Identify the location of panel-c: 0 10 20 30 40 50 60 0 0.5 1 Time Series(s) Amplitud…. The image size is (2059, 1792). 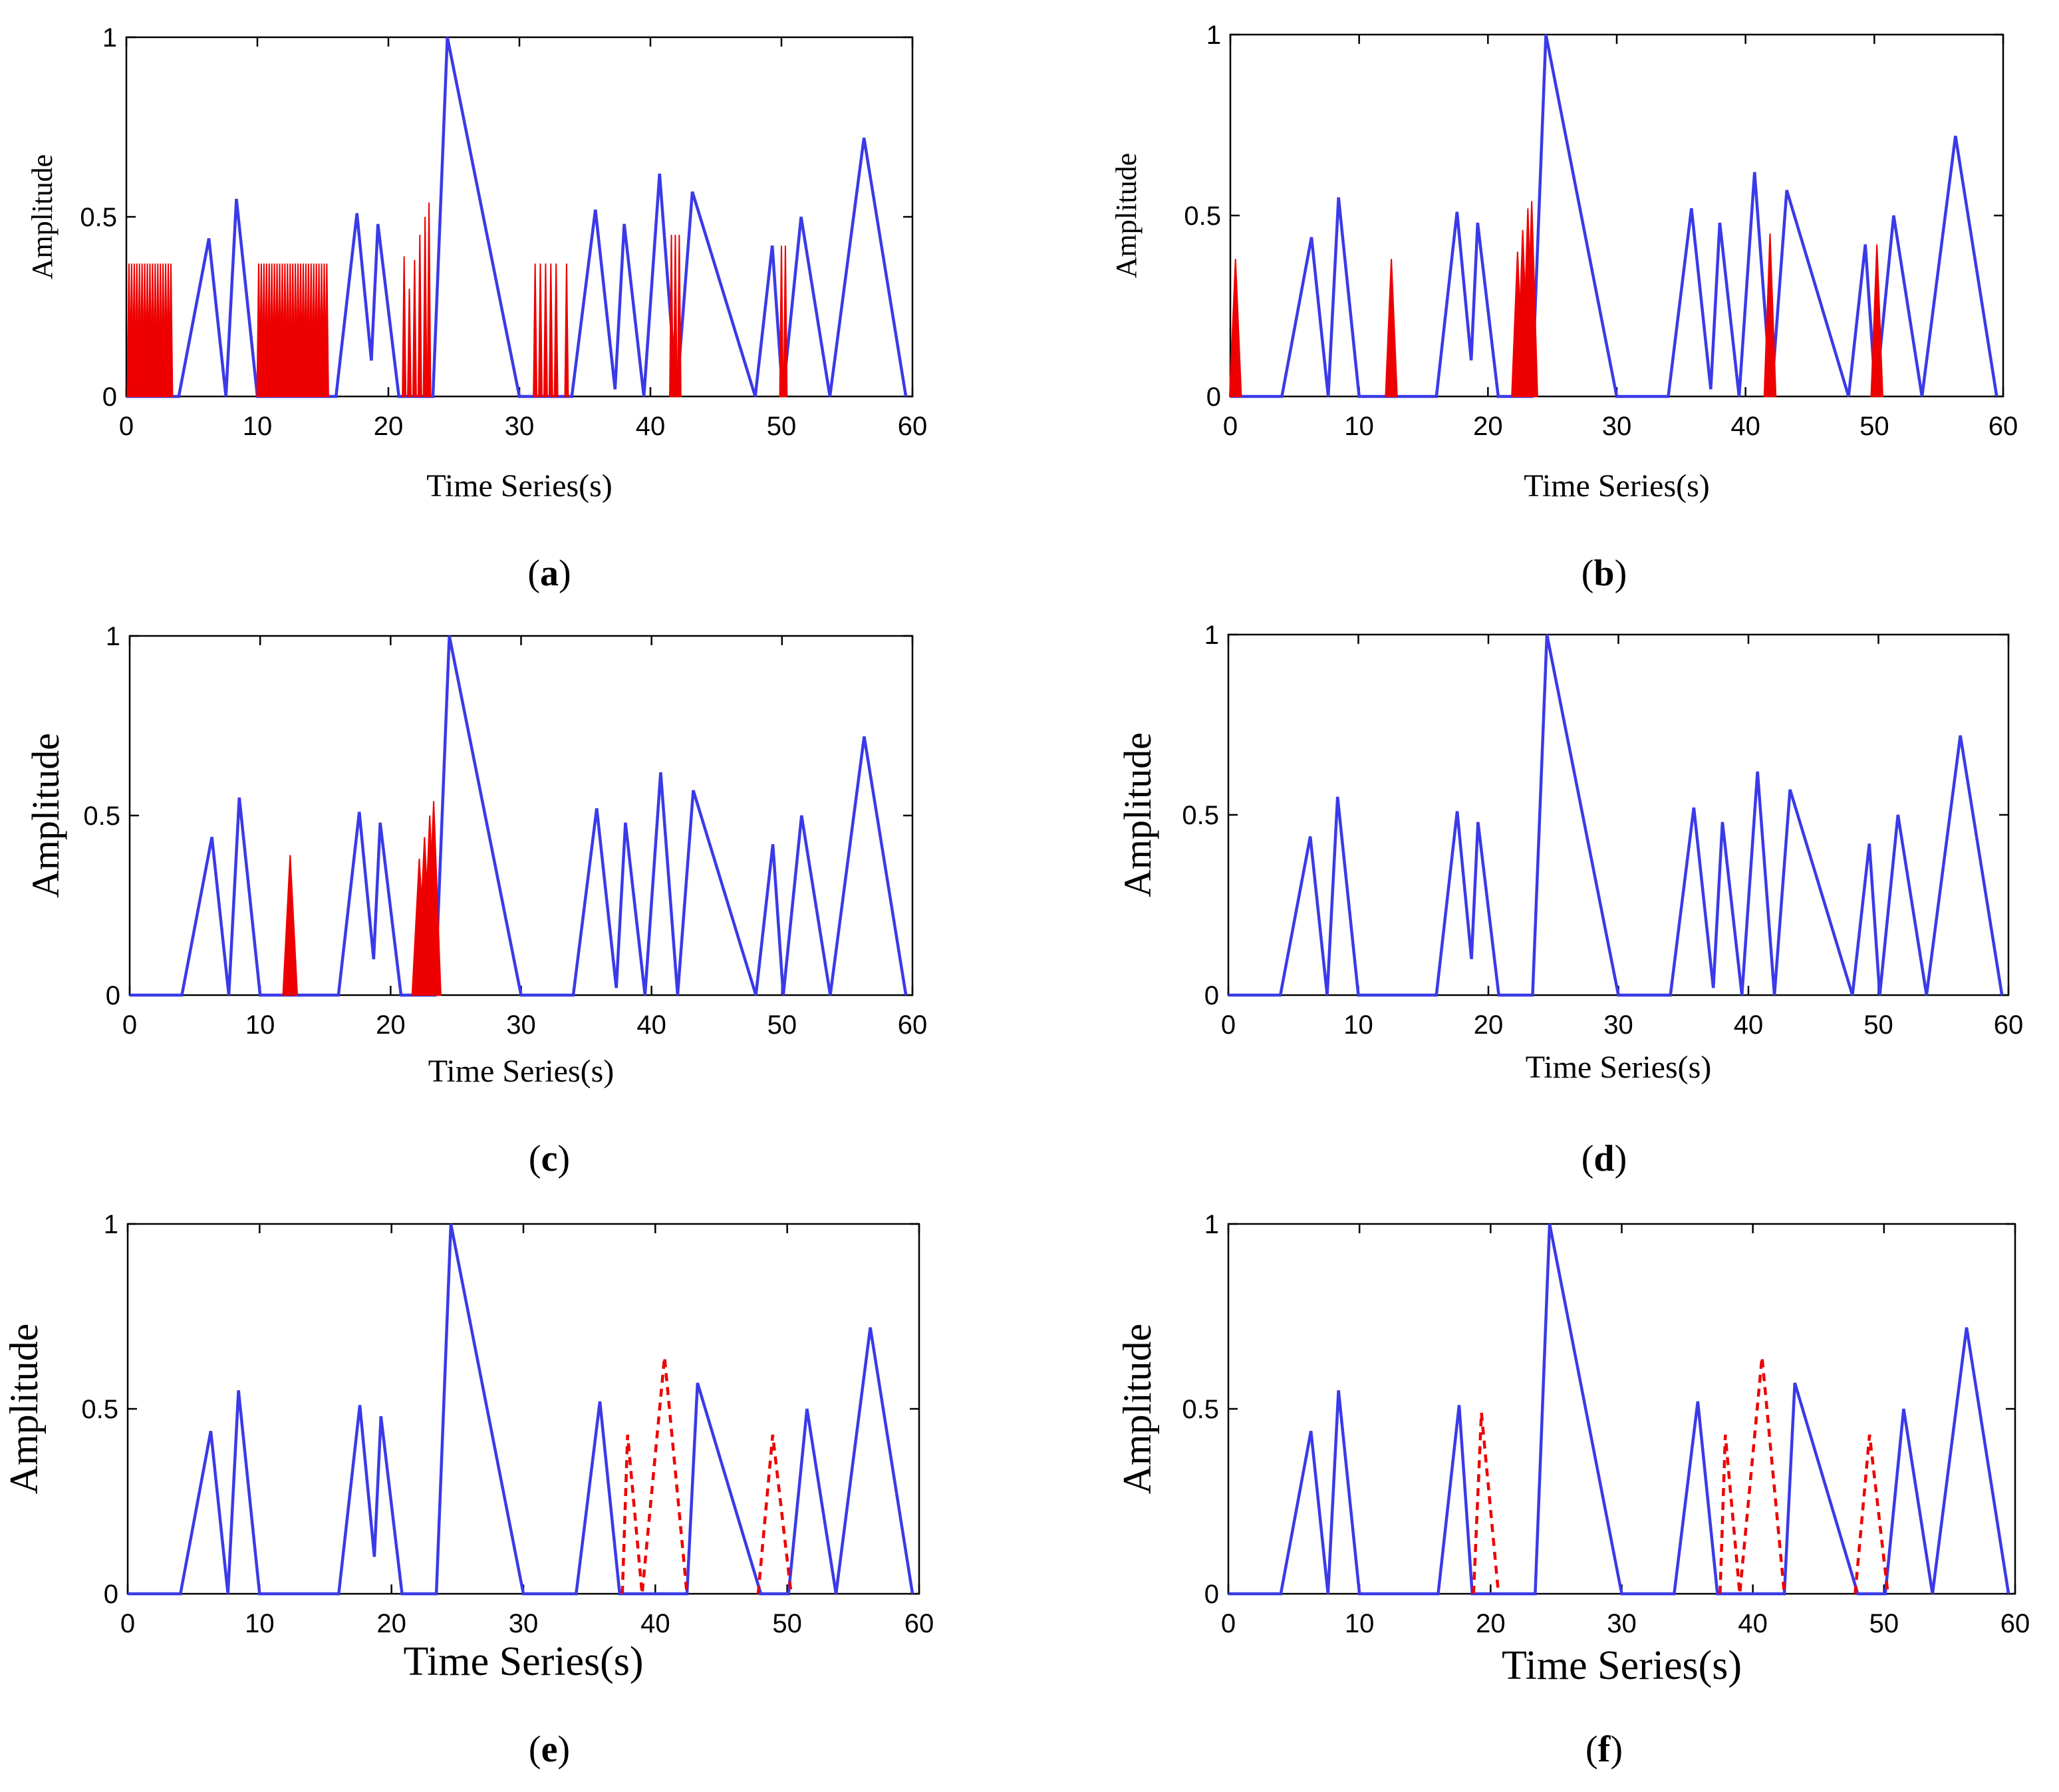
(475, 900).